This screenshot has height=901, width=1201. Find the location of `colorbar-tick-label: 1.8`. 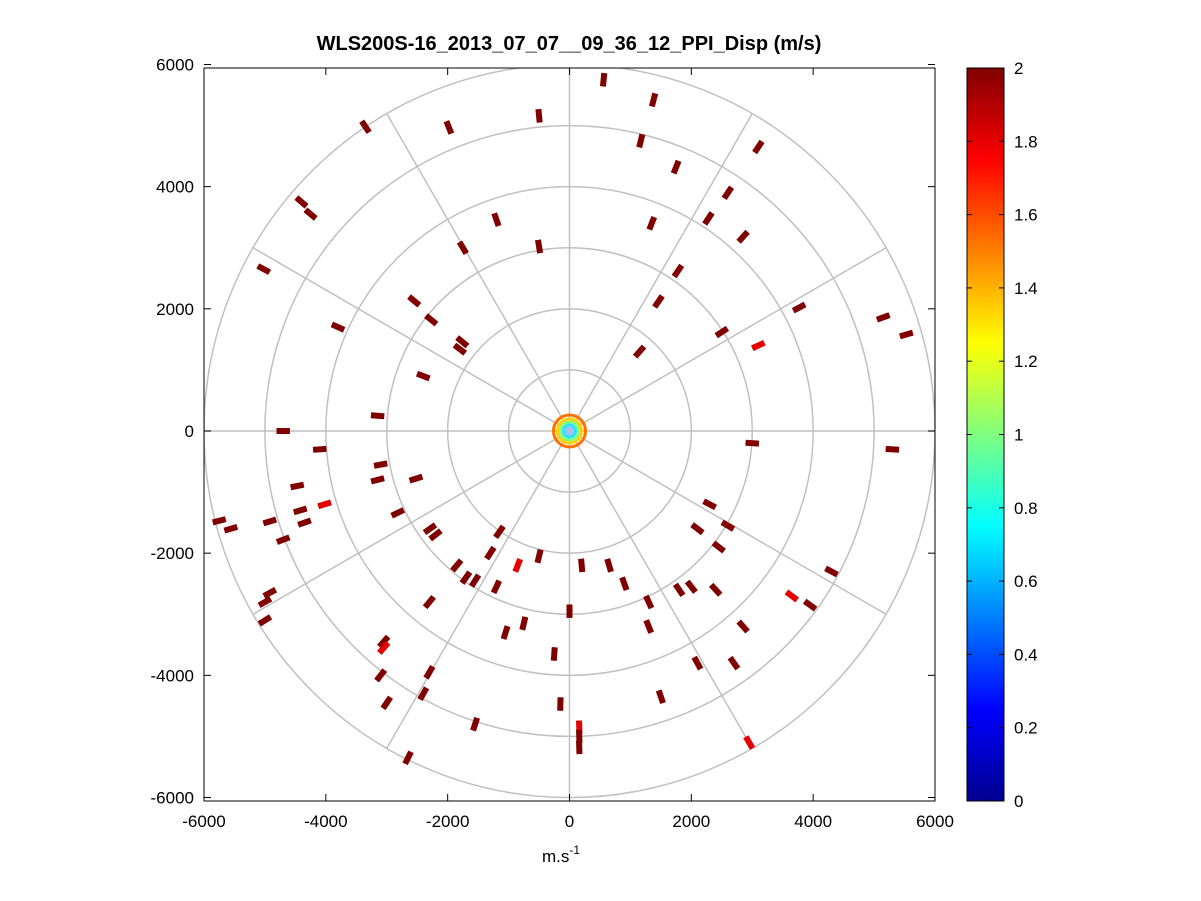

colorbar-tick-label: 1.8 is located at coordinates (1026, 141).